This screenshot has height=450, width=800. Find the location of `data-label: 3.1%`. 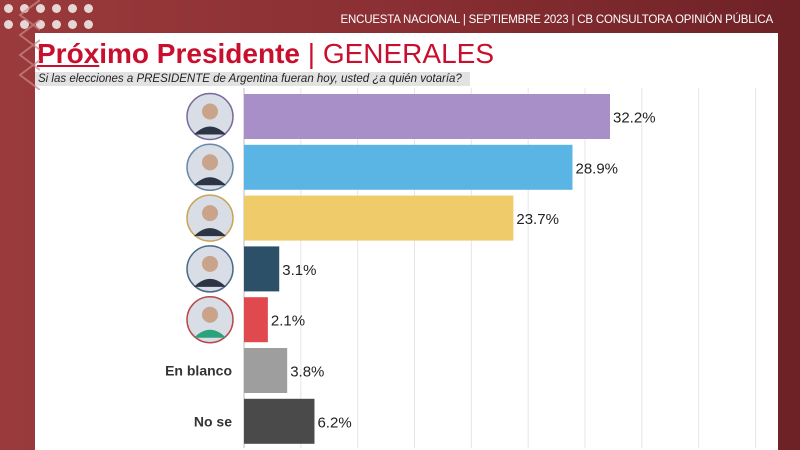

data-label: 3.1% is located at coordinates (299, 270).